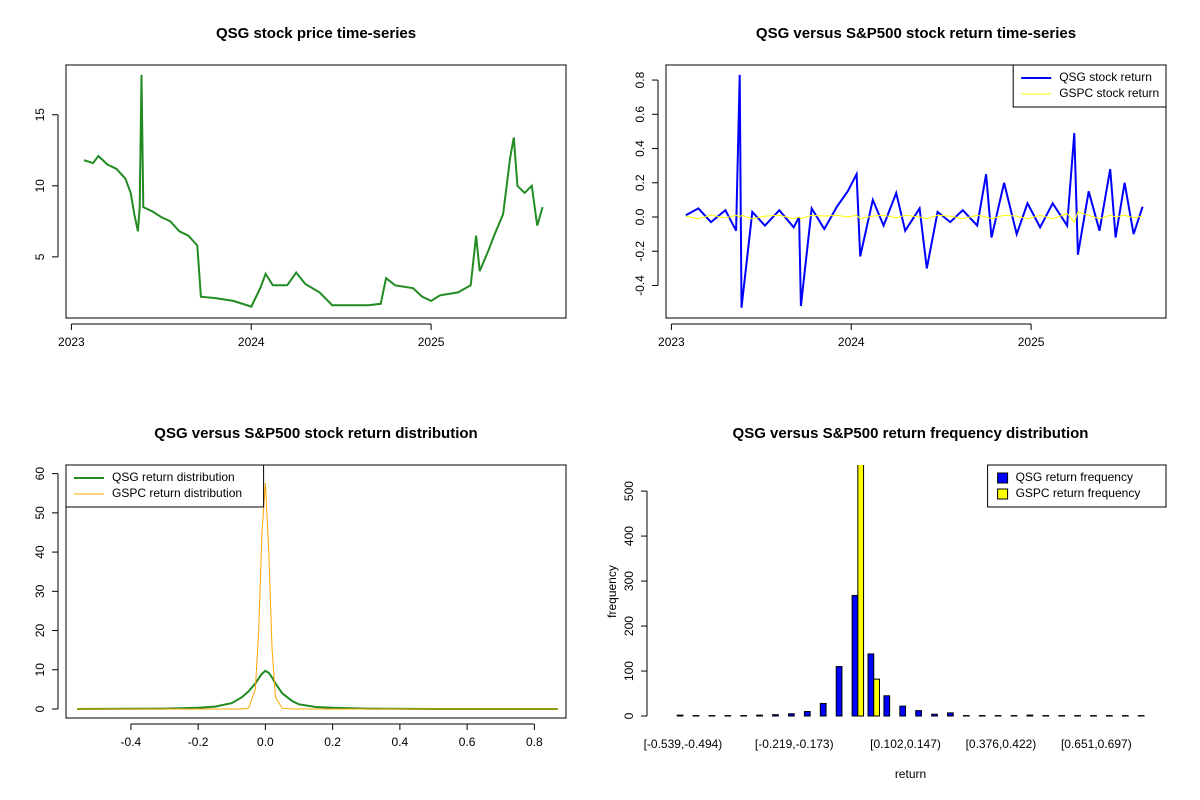 Image resolution: width=1200 pixels, height=800 pixels. What do you see at coordinates (640, 182) in the screenshot?
I see `y-tick-label: 0.2` at bounding box center [640, 182].